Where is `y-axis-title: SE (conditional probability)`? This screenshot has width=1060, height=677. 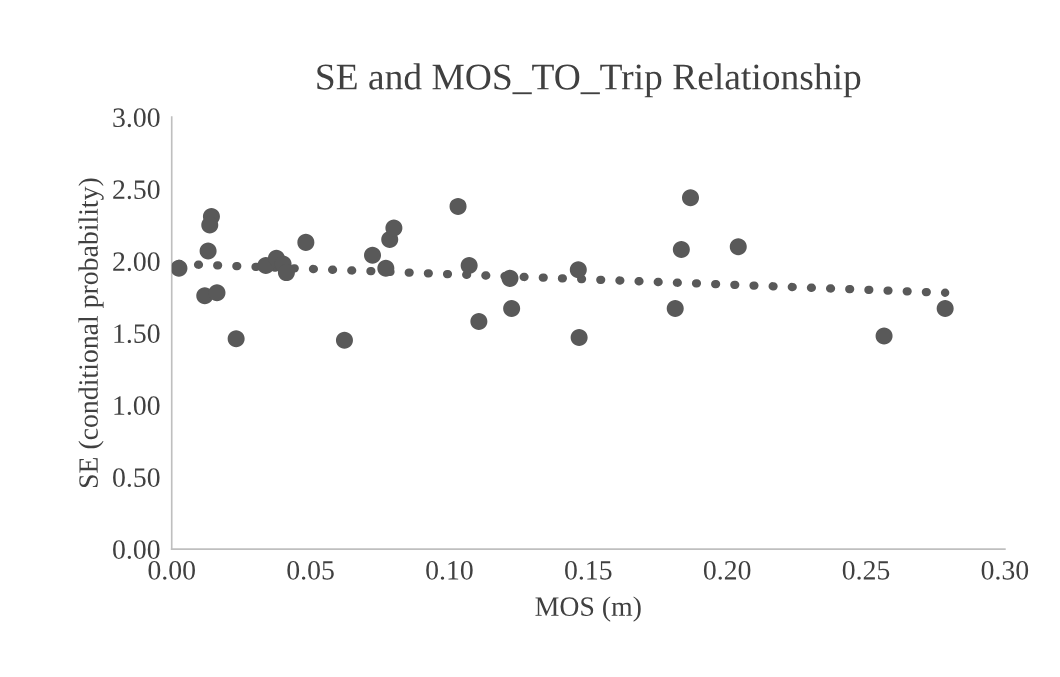 y-axis-title: SE (conditional probability) is located at coordinates (91, 333).